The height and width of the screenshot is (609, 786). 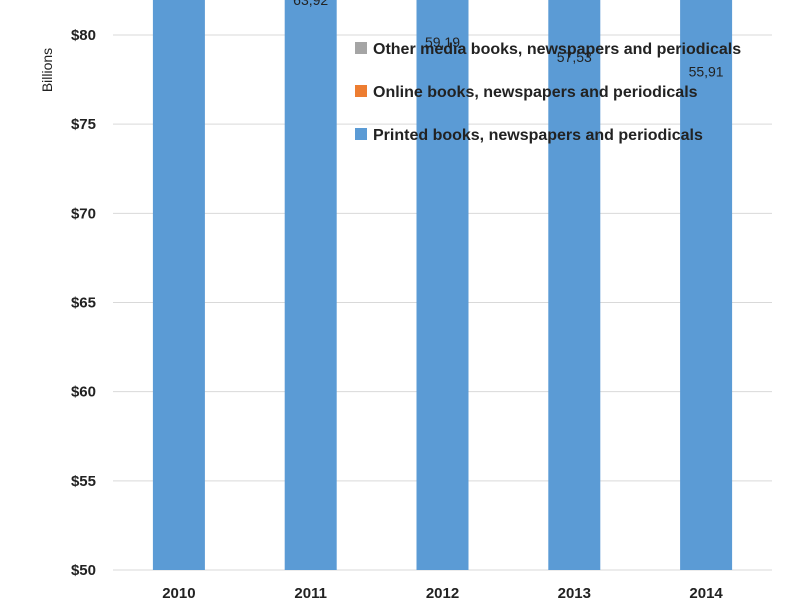 What do you see at coordinates (706, 593) in the screenshot?
I see `x-tick-label-2014: 2014` at bounding box center [706, 593].